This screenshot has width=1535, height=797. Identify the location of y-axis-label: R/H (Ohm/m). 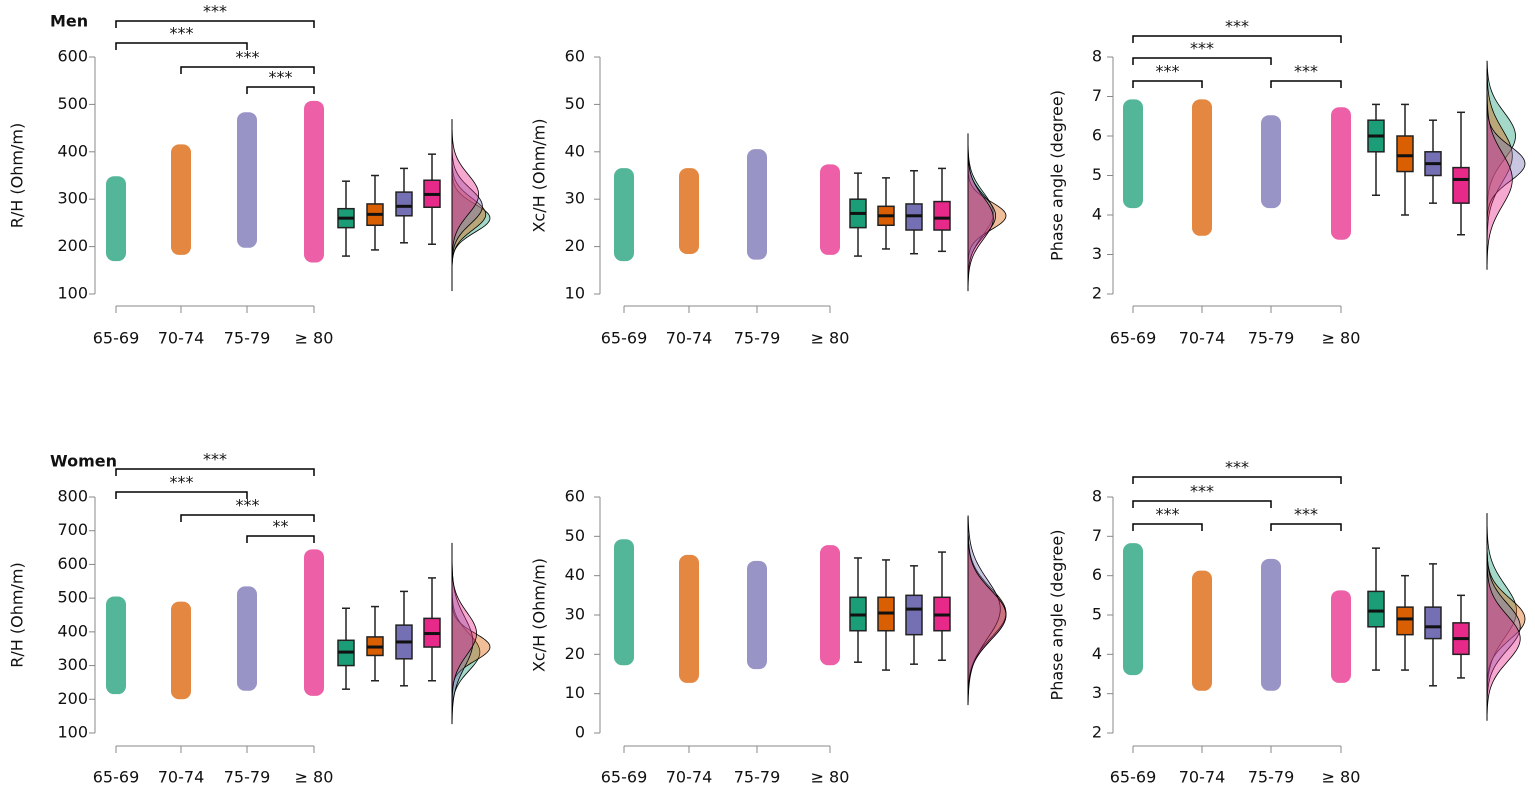
(17, 614).